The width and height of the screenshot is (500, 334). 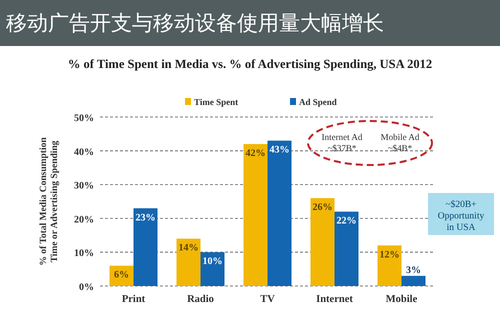 I want to click on x-tick-label: Internet, so click(x=335, y=299).